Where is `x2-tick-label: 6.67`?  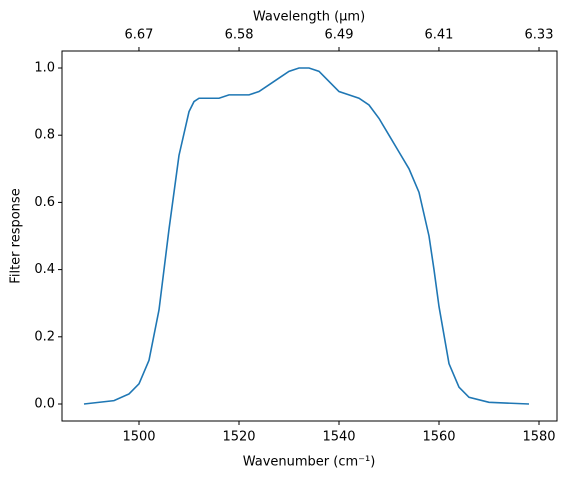
x2-tick-label: 6.67 is located at coordinates (138, 35).